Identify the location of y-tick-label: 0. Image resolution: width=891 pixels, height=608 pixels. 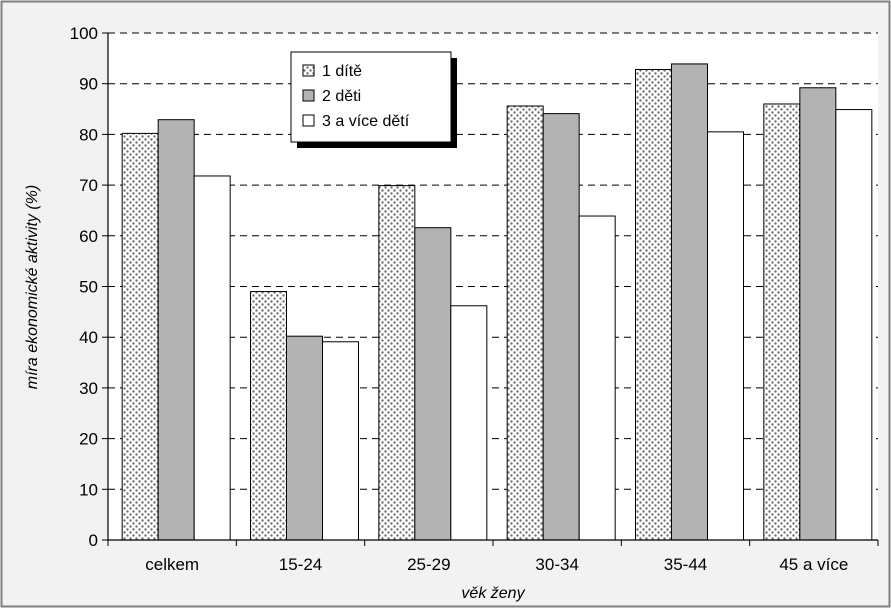
(93, 540).